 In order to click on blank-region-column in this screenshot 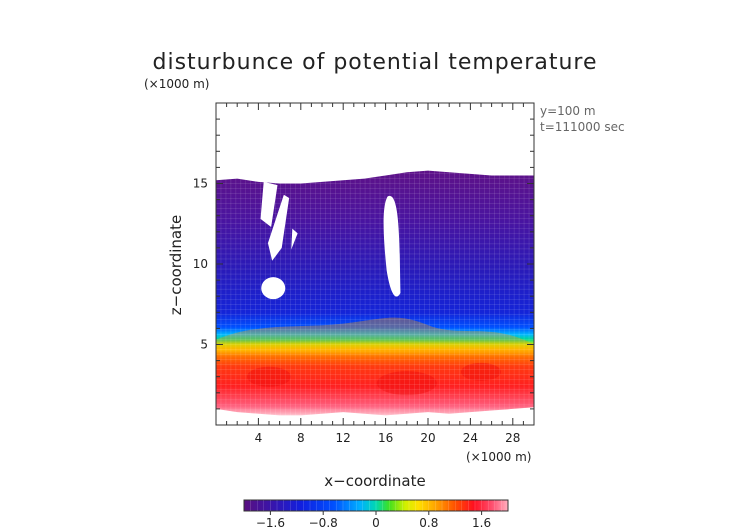, I will do `click(392, 246)`.